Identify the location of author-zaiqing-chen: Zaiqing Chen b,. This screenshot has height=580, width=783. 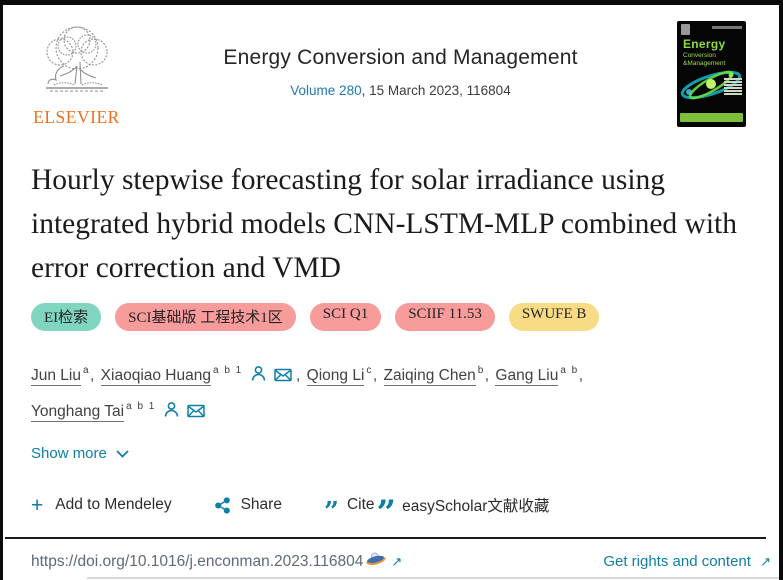
(438, 375).